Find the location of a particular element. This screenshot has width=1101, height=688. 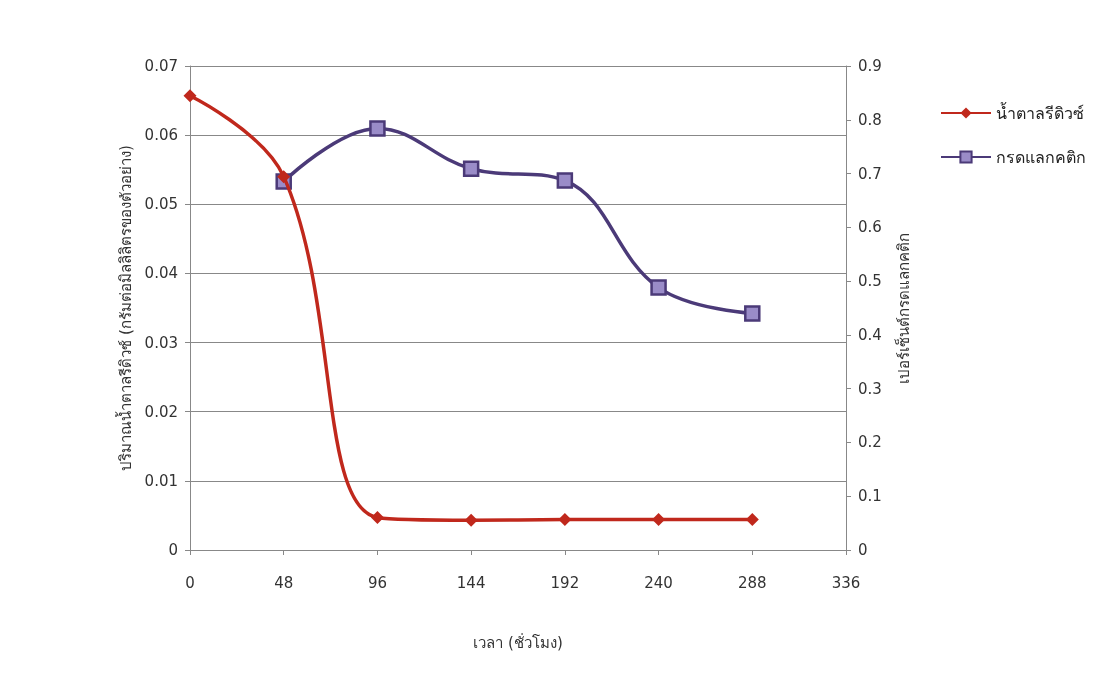

y2-tick-label: 0.8 is located at coordinates (870, 119).